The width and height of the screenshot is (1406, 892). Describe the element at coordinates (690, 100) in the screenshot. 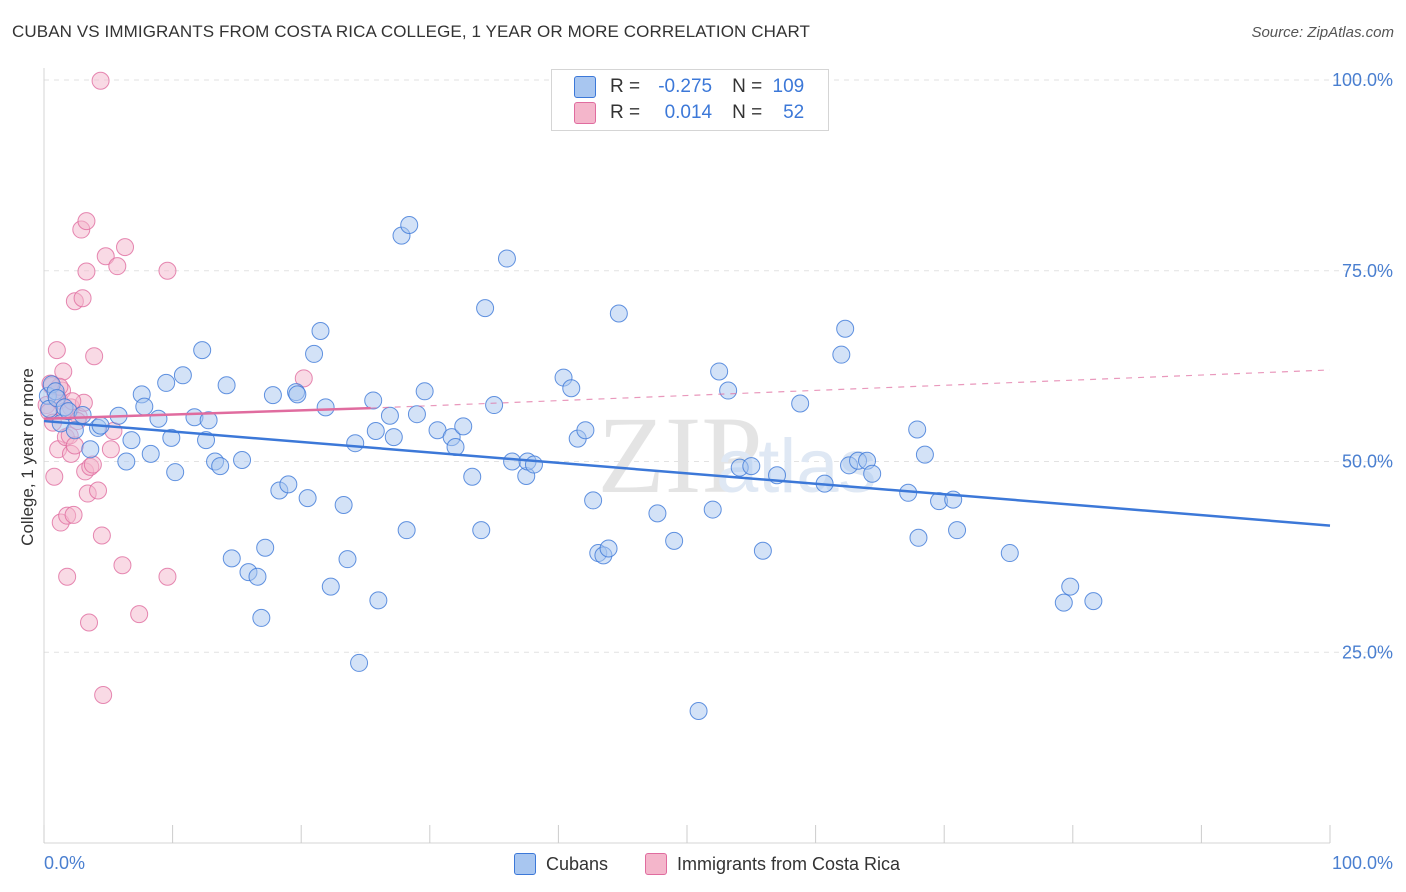

I see `correlation-legend: R = -0.275 N = 109 R = 0.014 N = 52` at that location.